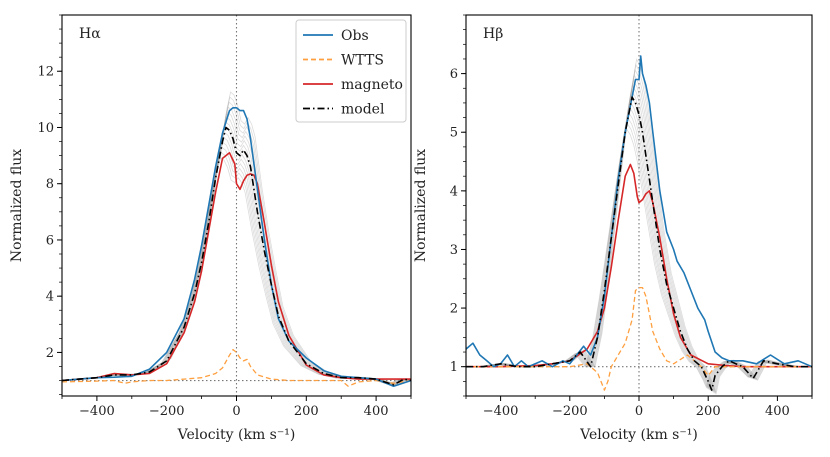  I want to click on panel-1-xtick-label: 400, so click(376, 411).